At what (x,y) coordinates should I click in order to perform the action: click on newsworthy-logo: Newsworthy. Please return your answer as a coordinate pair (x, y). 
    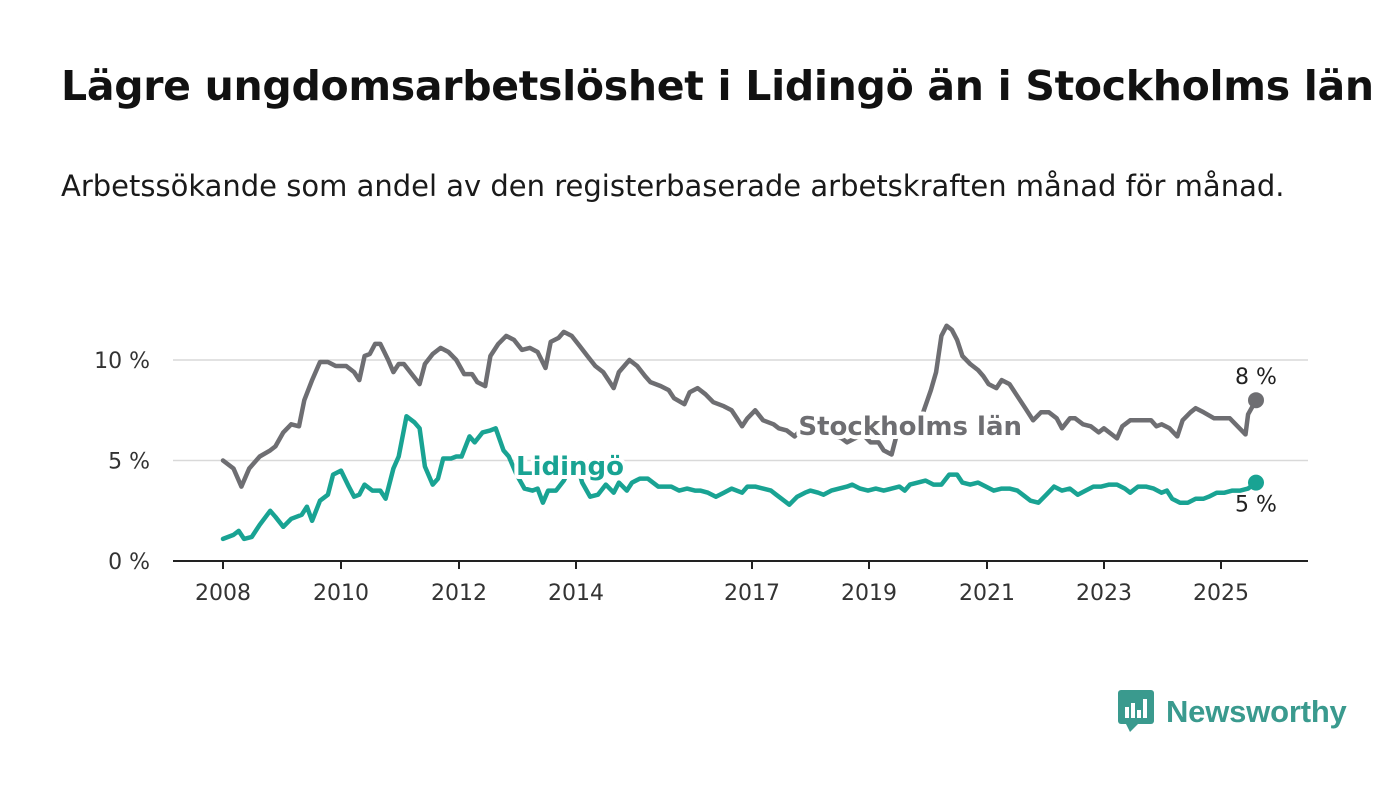
    Looking at the image, I should click on (1232, 712).